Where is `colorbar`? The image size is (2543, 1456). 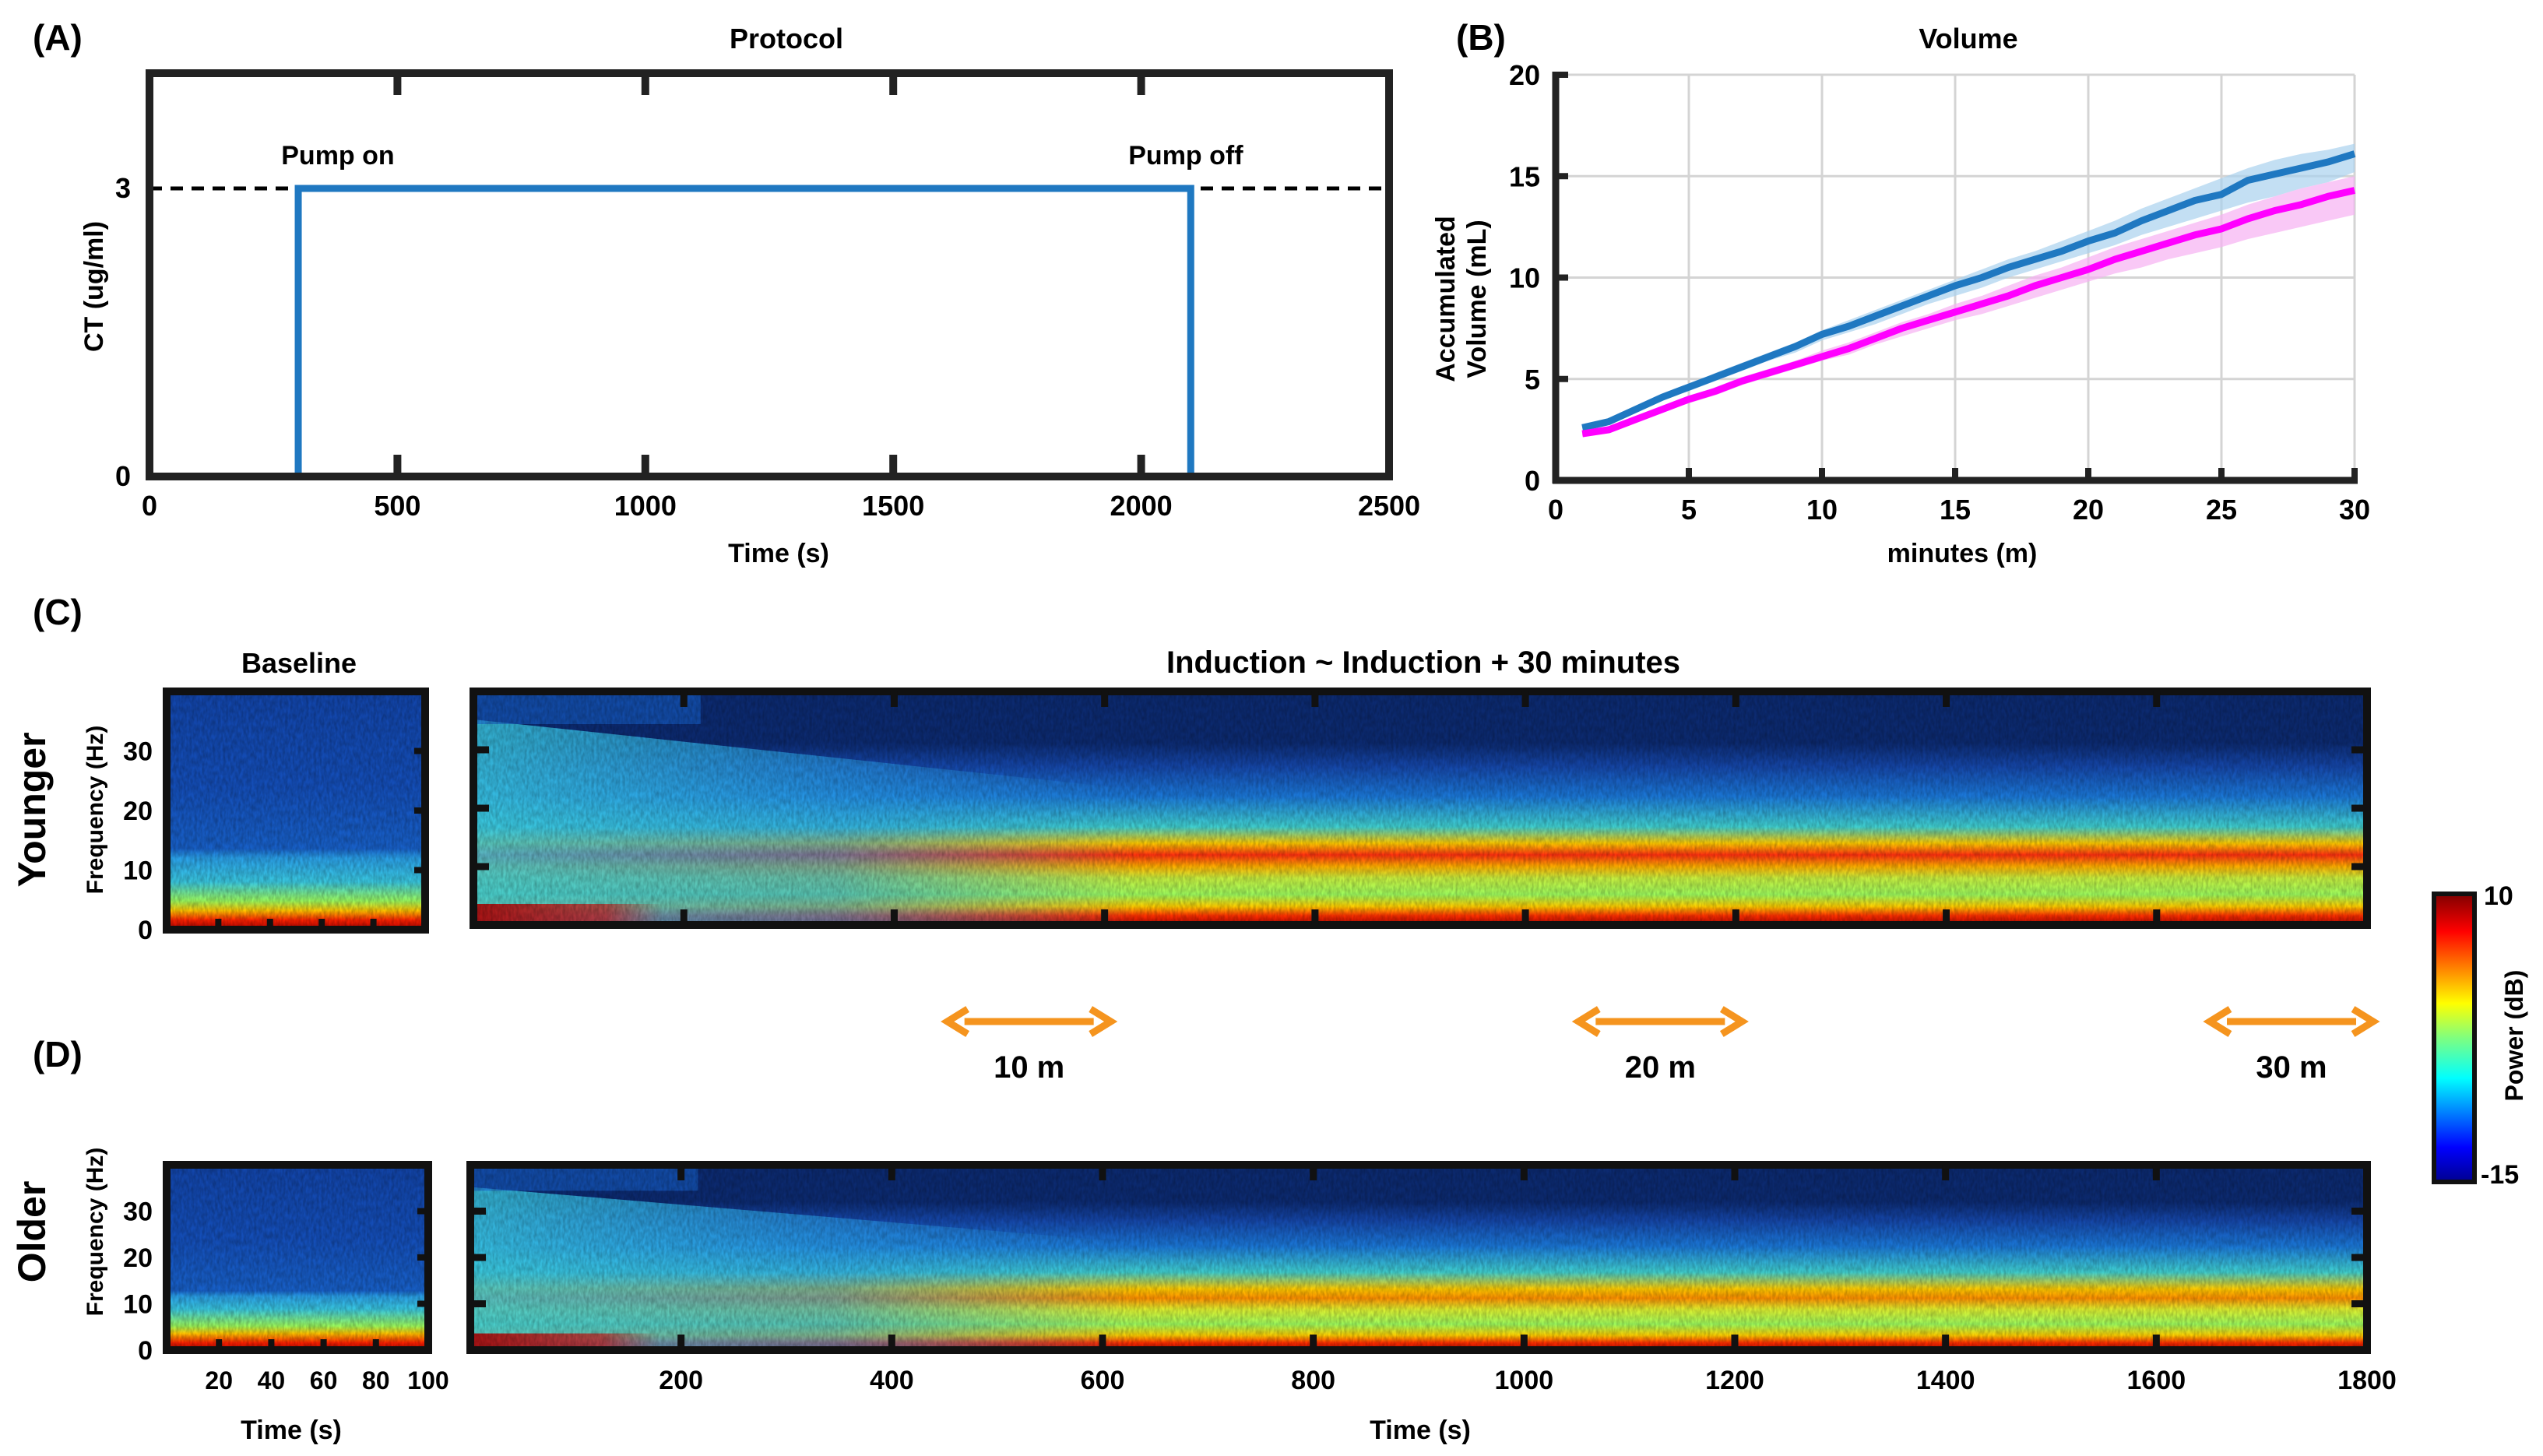
colorbar is located at coordinates (2455, 1038).